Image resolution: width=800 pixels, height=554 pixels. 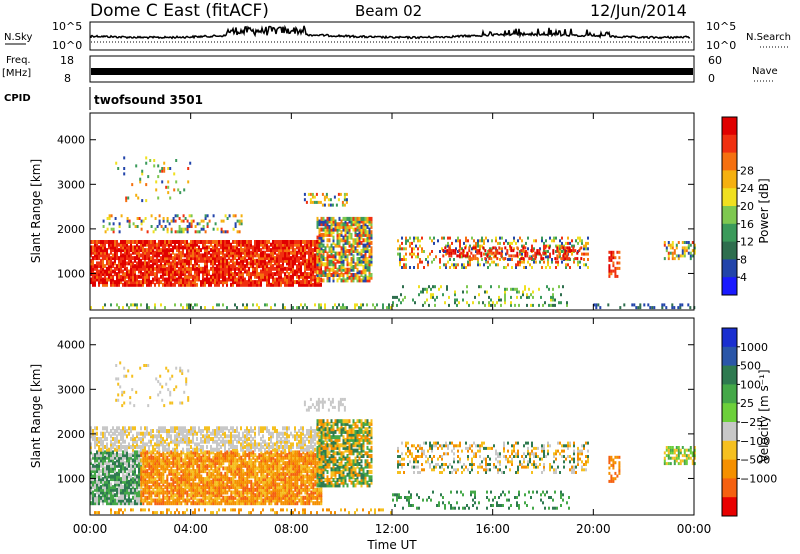 What do you see at coordinates (18, 60) in the screenshot?
I see `freq-label: Freq.` at bounding box center [18, 60].